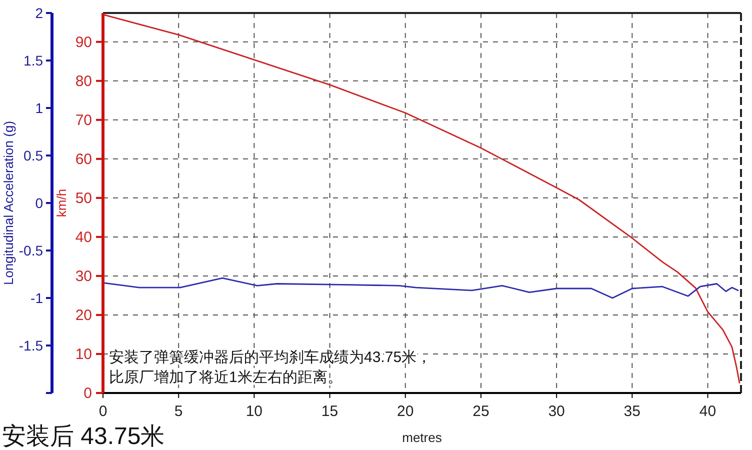 Image resolution: width=752 pixels, height=450 pixels. I want to click on x-tick-label: 15, so click(329, 411).